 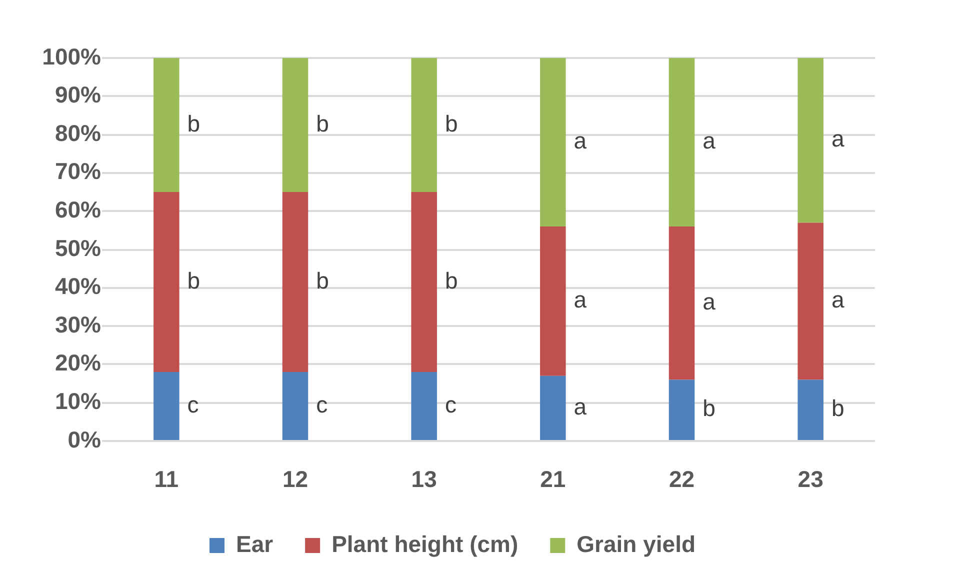 What do you see at coordinates (424, 479) in the screenshot?
I see `x-tick-label: 13` at bounding box center [424, 479].